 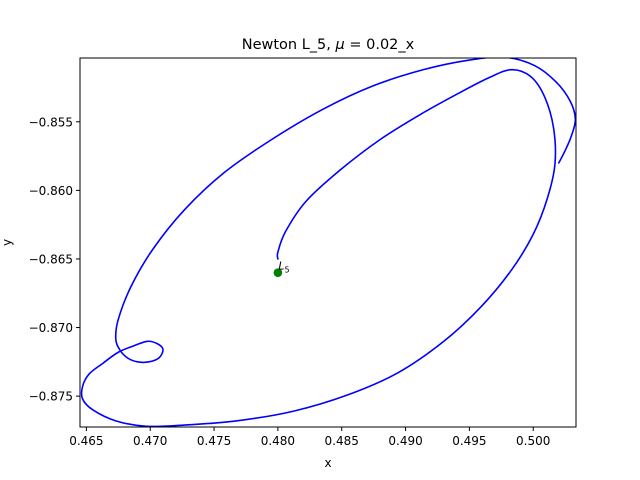 What do you see at coordinates (278, 441) in the screenshot?
I see `x-tick-label: 0.480` at bounding box center [278, 441].